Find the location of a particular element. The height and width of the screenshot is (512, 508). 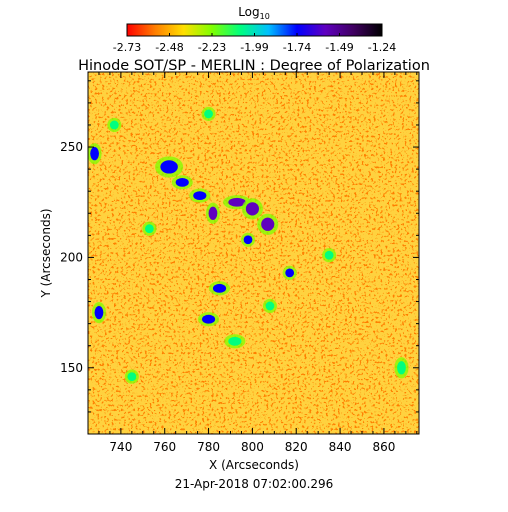

colorbar-tick-label: -1.99 is located at coordinates (254, 47).